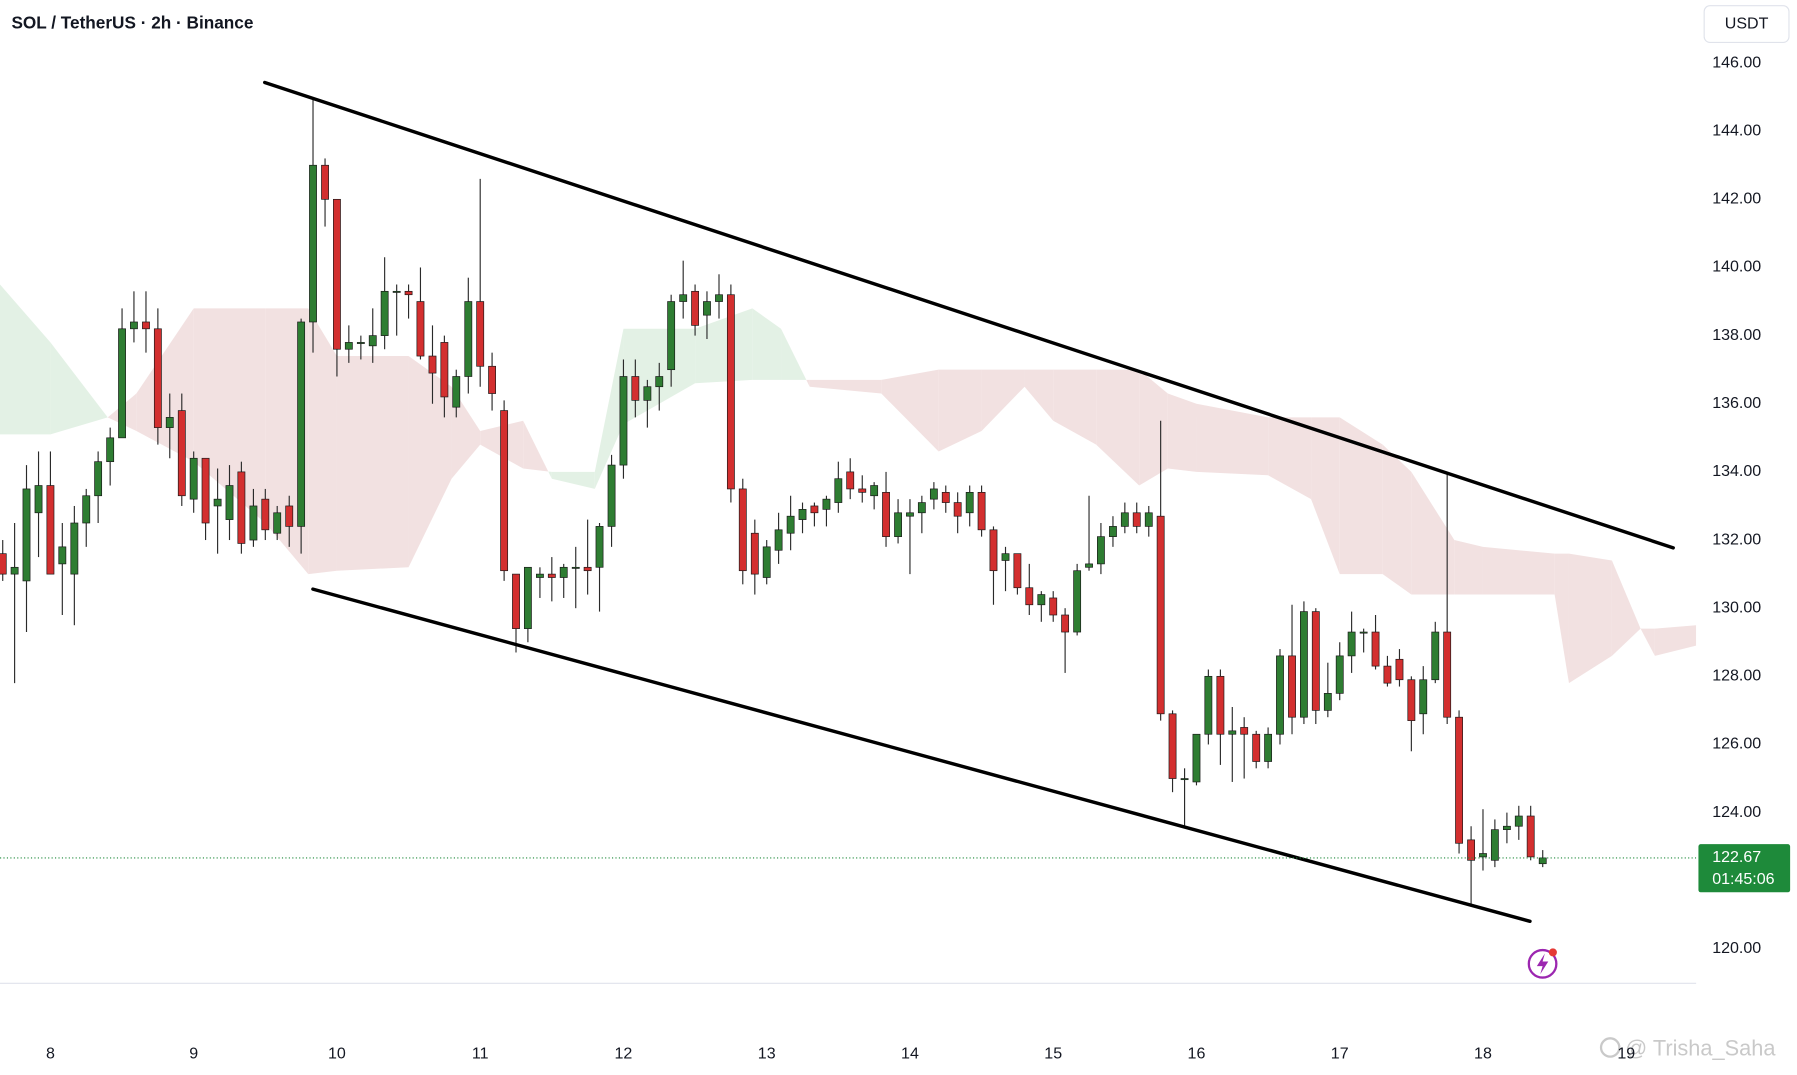 This screenshot has height=1075, width=1797. Describe the element at coordinates (1736, 471) in the screenshot. I see `y-tick-label: 134.00` at that location.